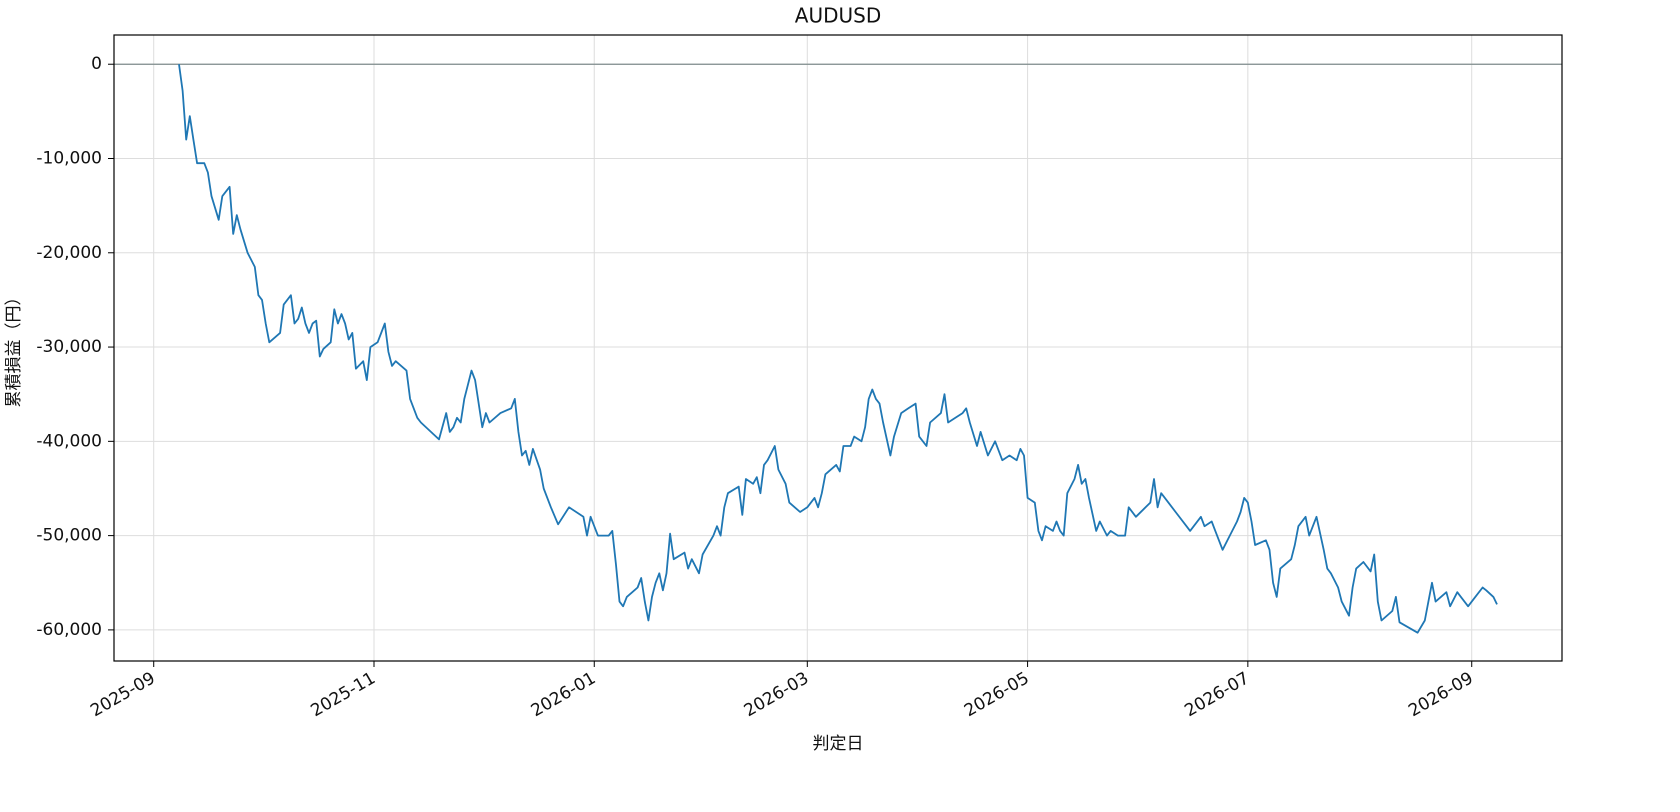  I want to click on y-tick-label: -50,000, so click(69, 536).